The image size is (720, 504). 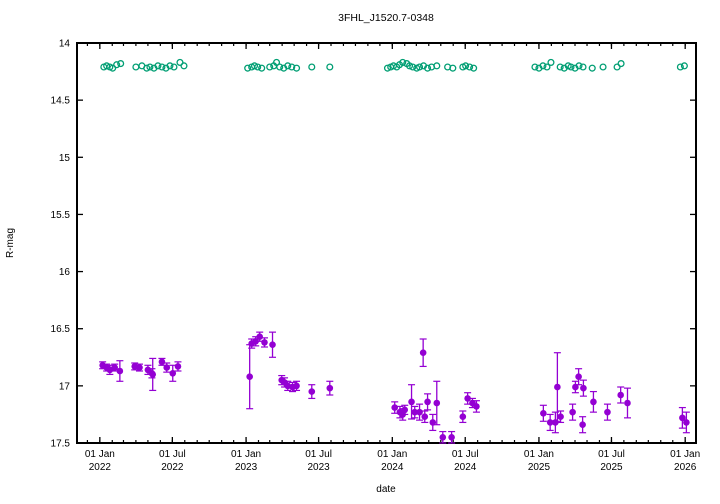 What do you see at coordinates (61, 444) in the screenshot?
I see `y-tick-label: 17.5` at bounding box center [61, 444].